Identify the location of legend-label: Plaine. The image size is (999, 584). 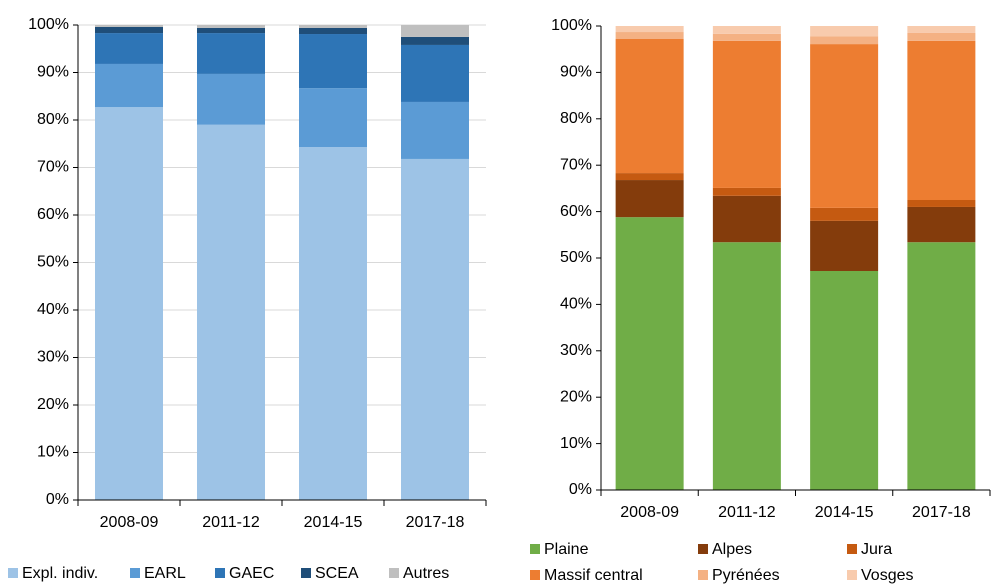
(566, 549).